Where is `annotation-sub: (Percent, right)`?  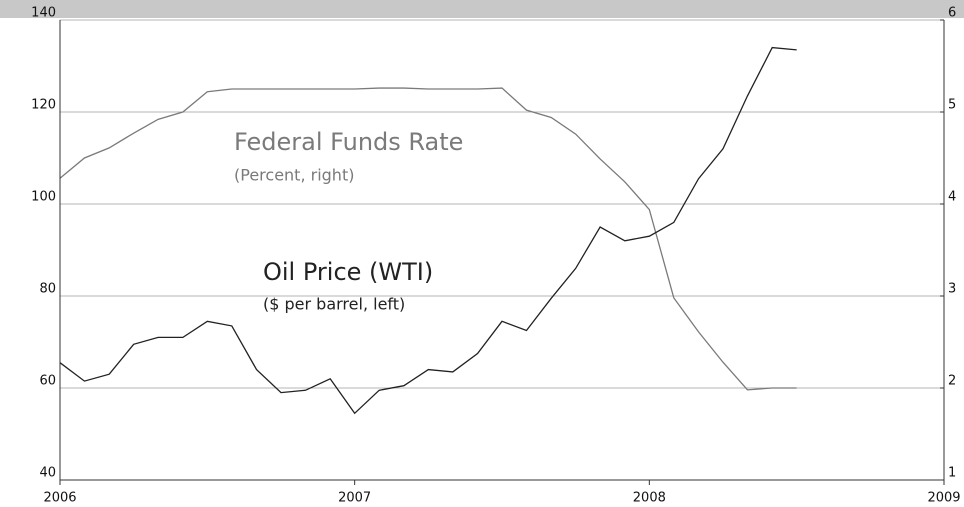 annotation-sub: (Percent, right) is located at coordinates (294, 175).